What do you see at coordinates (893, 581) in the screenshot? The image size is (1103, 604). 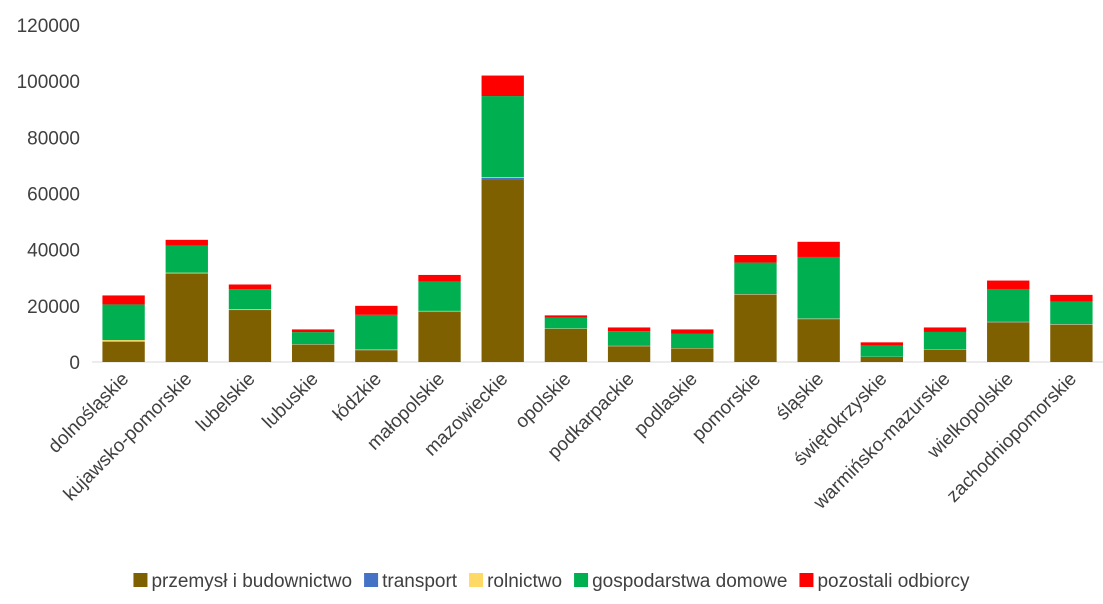 I see `legend-label: pozostali odbiorcy` at bounding box center [893, 581].